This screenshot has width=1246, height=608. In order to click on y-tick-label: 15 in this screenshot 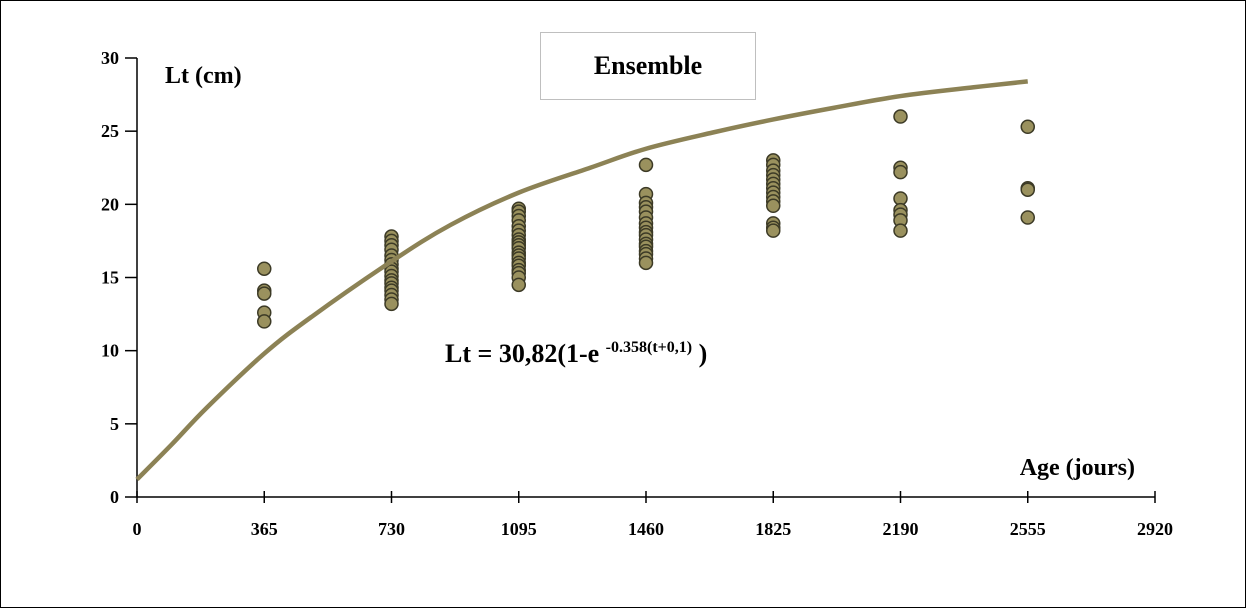, I will do `click(110, 278)`.